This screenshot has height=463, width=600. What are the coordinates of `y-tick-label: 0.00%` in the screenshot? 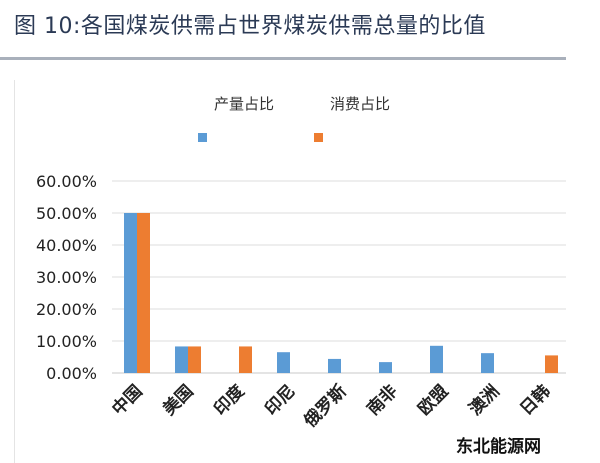 It's located at (71, 373).